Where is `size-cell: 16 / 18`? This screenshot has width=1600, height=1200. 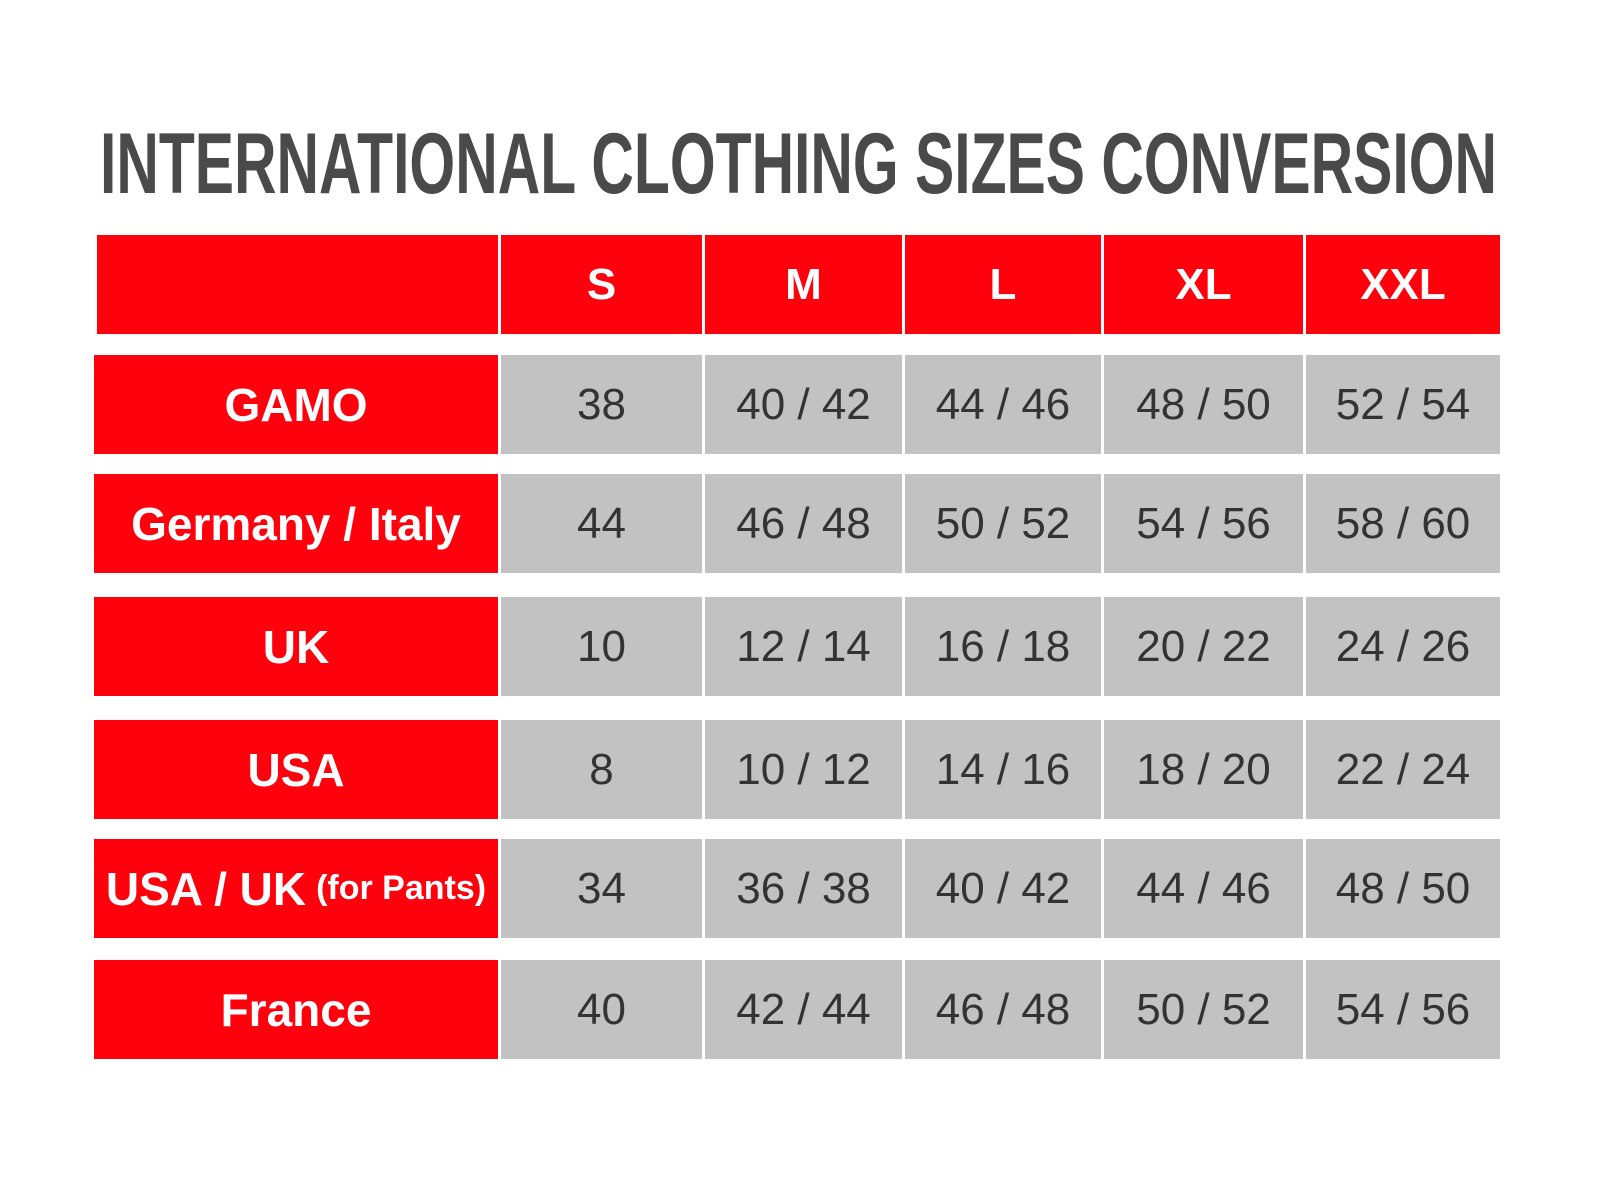
size-cell: 16 / 18 is located at coordinates (1003, 646).